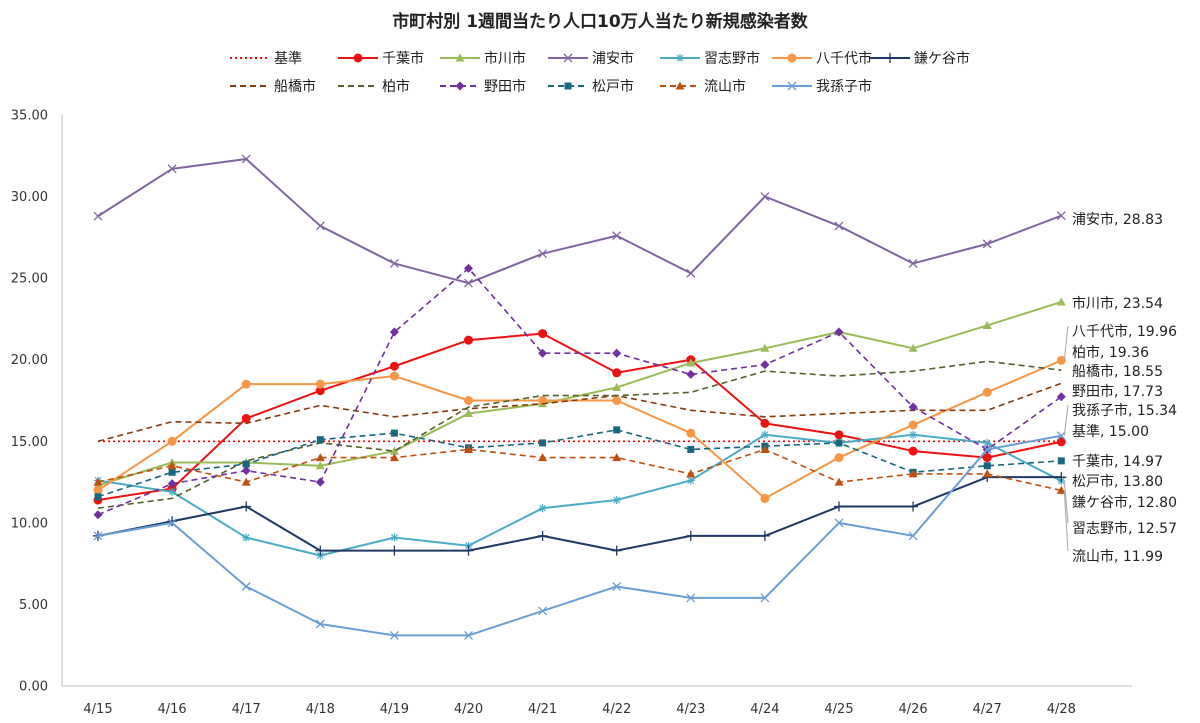 The height and width of the screenshot is (723, 1200). I want to click on x-tick-label: 4/15, so click(97, 709).